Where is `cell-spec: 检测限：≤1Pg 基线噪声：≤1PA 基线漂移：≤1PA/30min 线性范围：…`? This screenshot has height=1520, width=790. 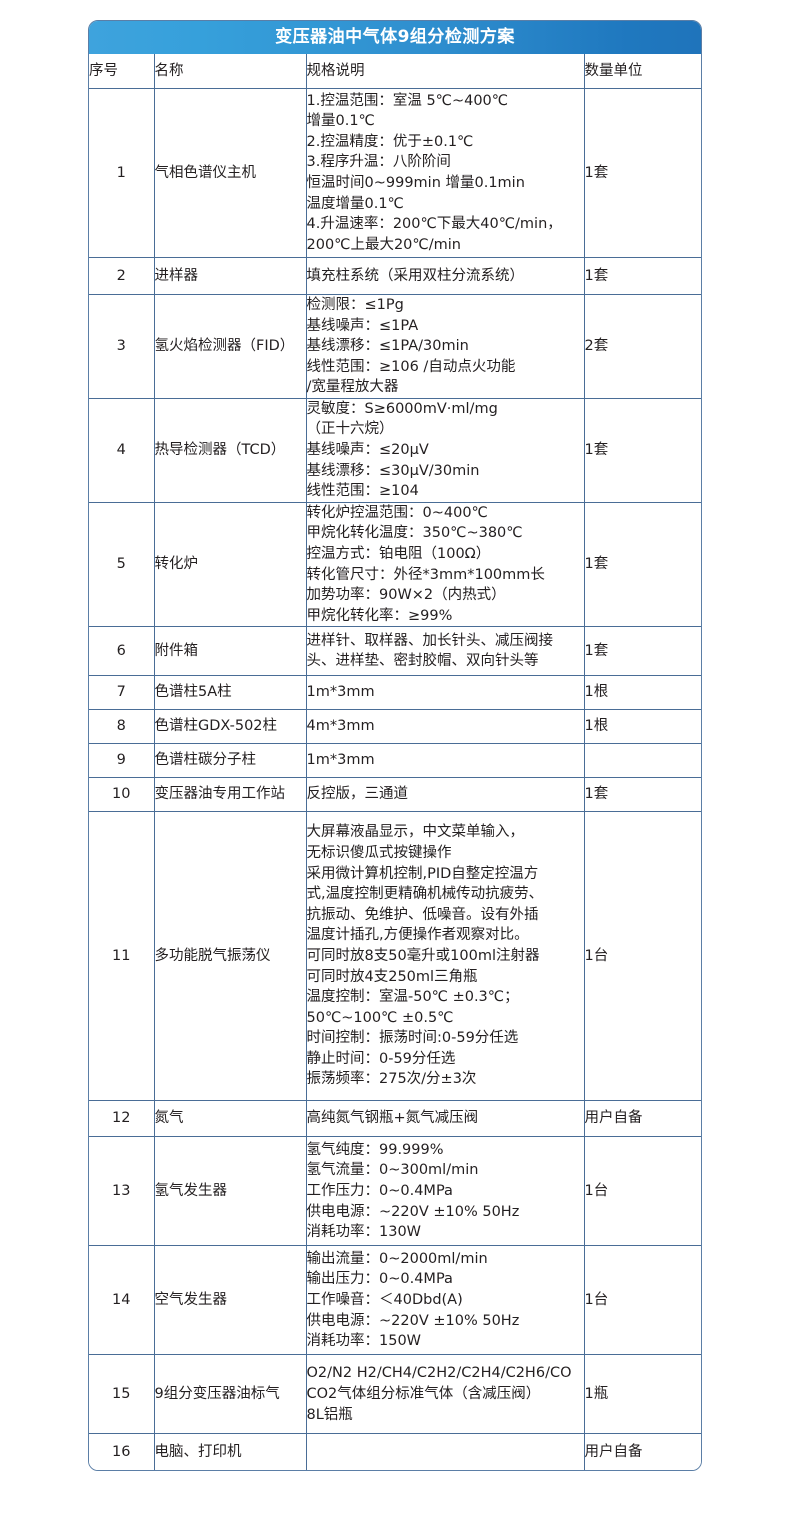 cell-spec: 检测限：≤1Pg 基线噪声：≤1PA 基线漂移：≤1PA/30min 线性范围：… is located at coordinates (445, 346).